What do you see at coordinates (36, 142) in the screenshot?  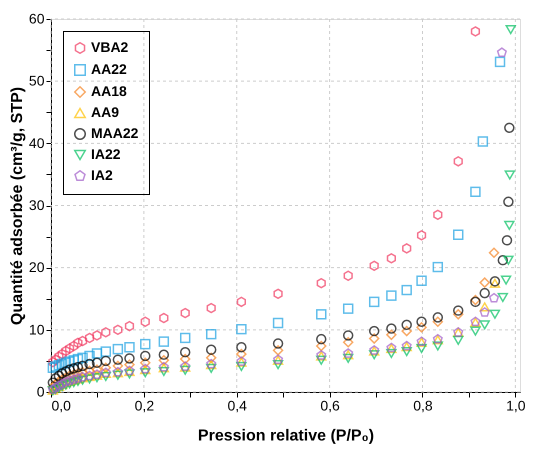 I see `y-tick-label: 40` at bounding box center [36, 142].